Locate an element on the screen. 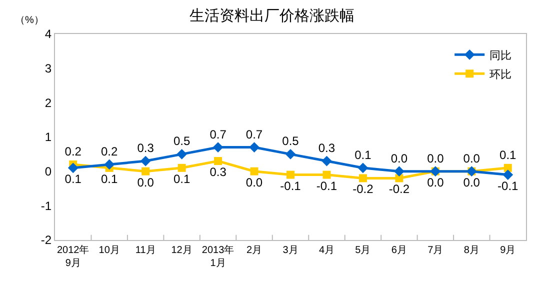 The image size is (544, 289). x-tick-label: 9月 is located at coordinates (508, 250).